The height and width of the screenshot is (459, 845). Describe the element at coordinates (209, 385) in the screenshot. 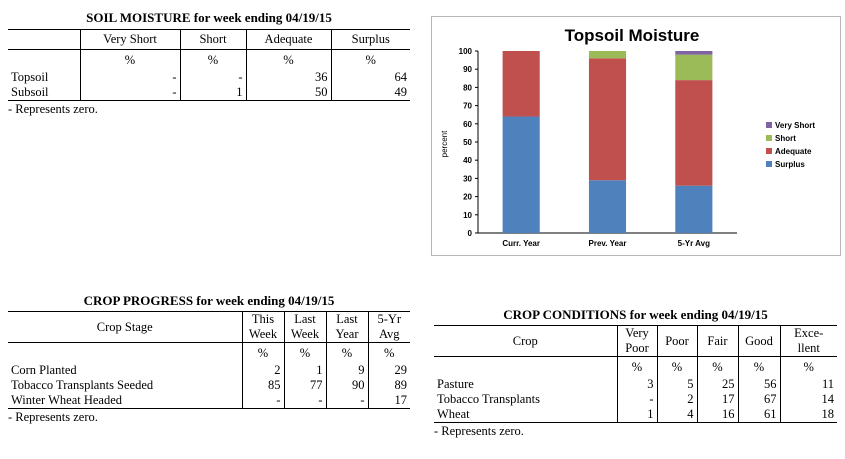

I see `table-row: Tobacco Transplants Seeded 85 77 90 89` at that location.